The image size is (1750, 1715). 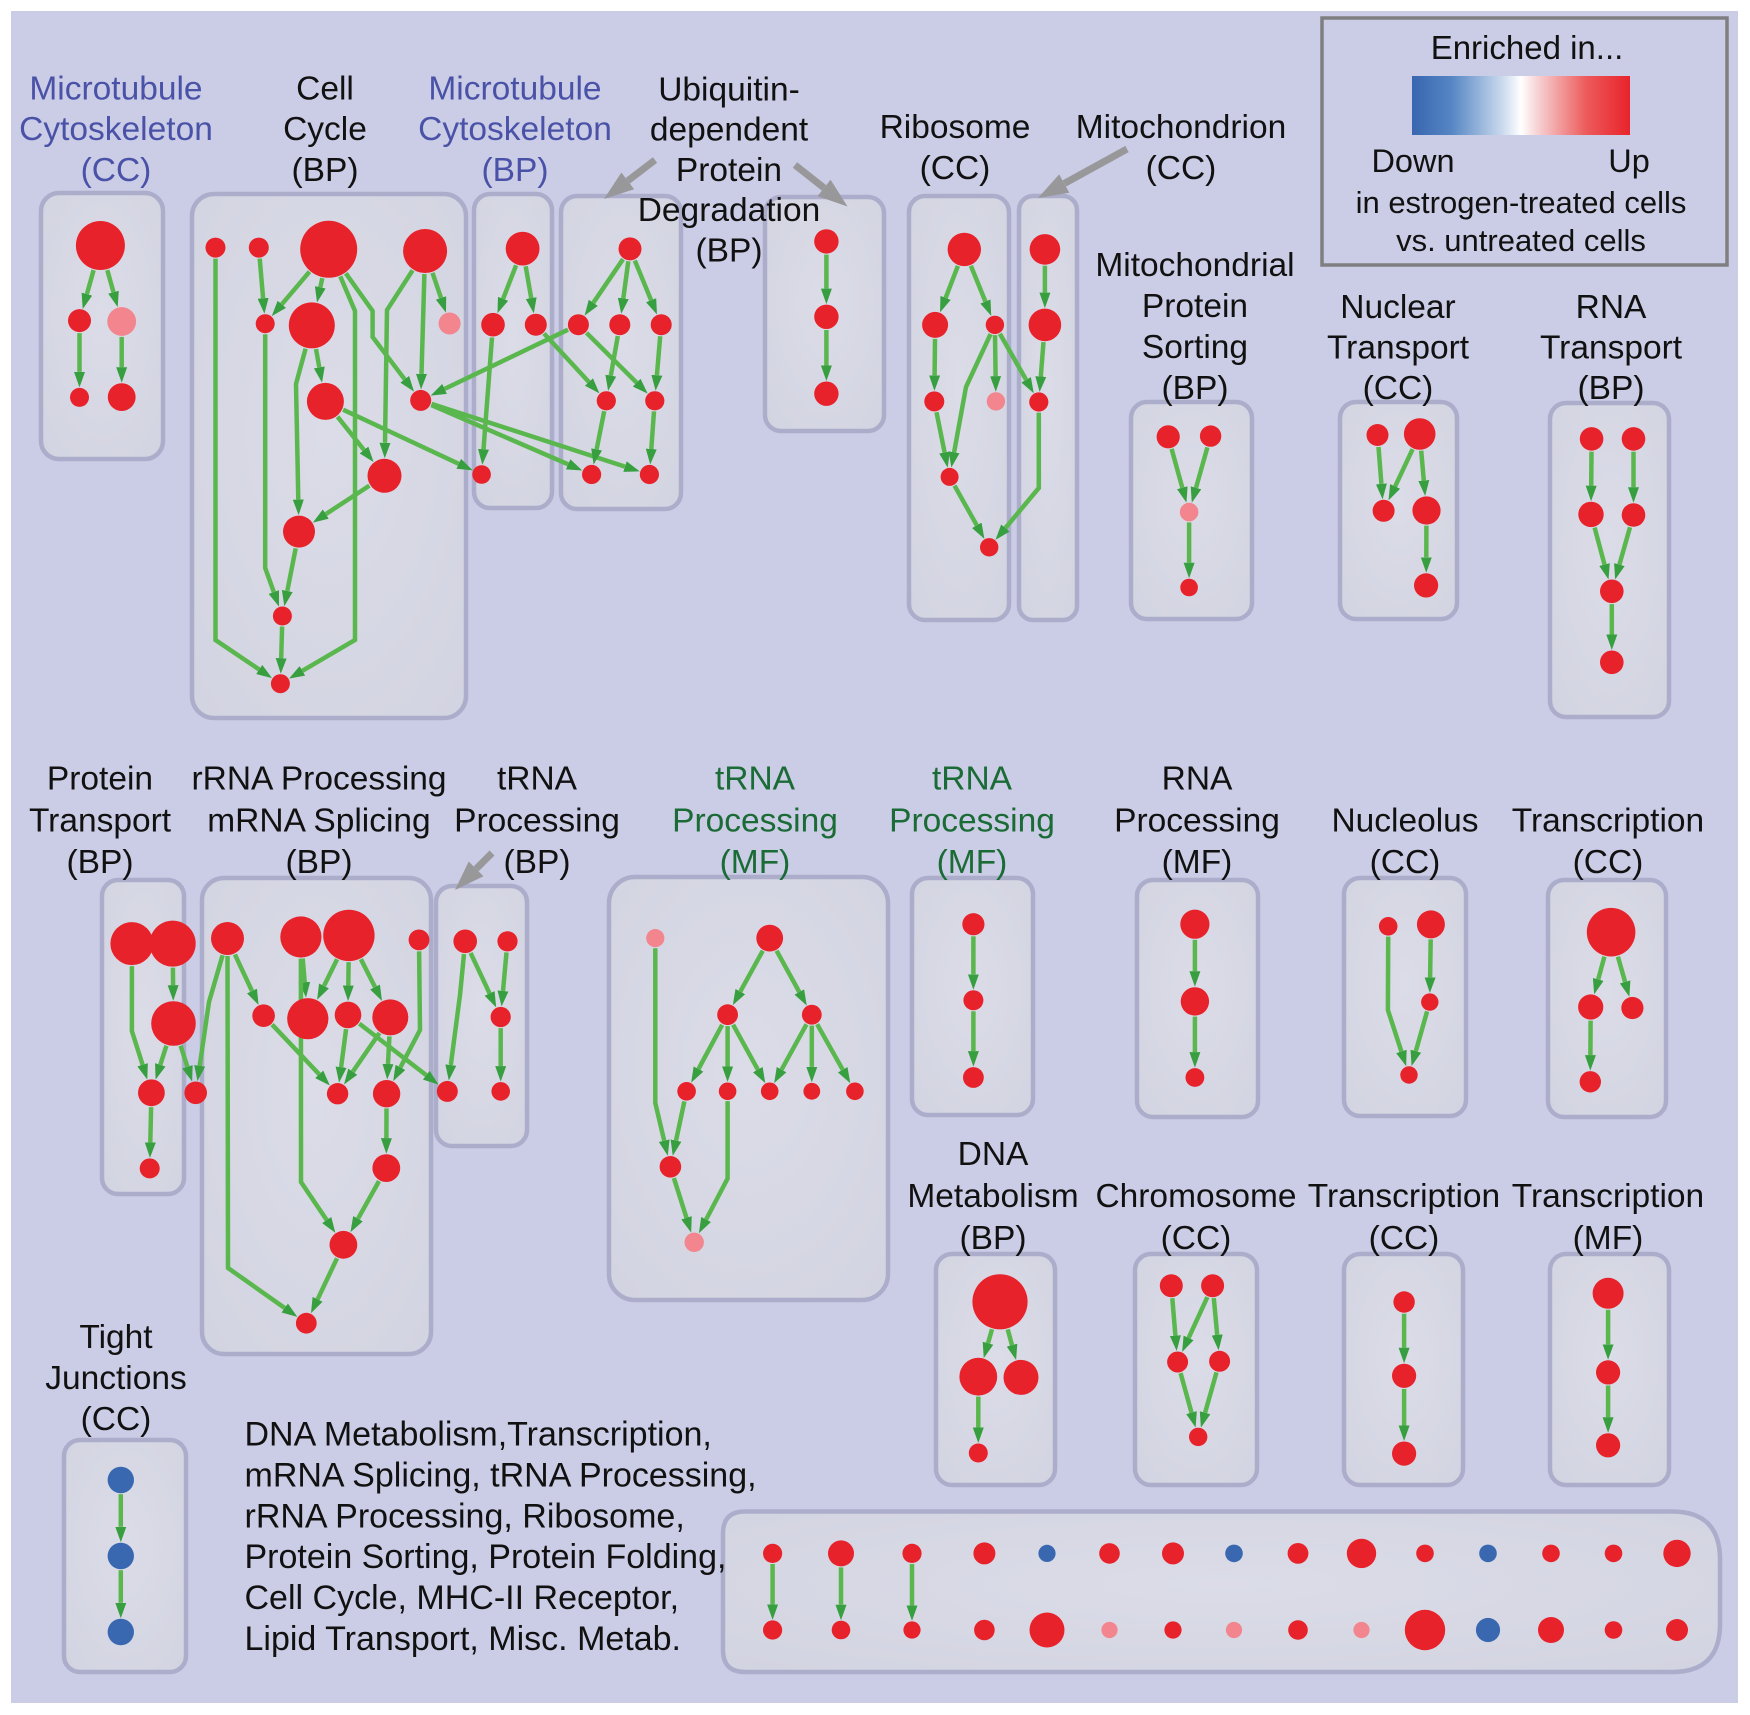 What do you see at coordinates (116, 1378) in the screenshot?
I see `svg-text: Junctions` at bounding box center [116, 1378].